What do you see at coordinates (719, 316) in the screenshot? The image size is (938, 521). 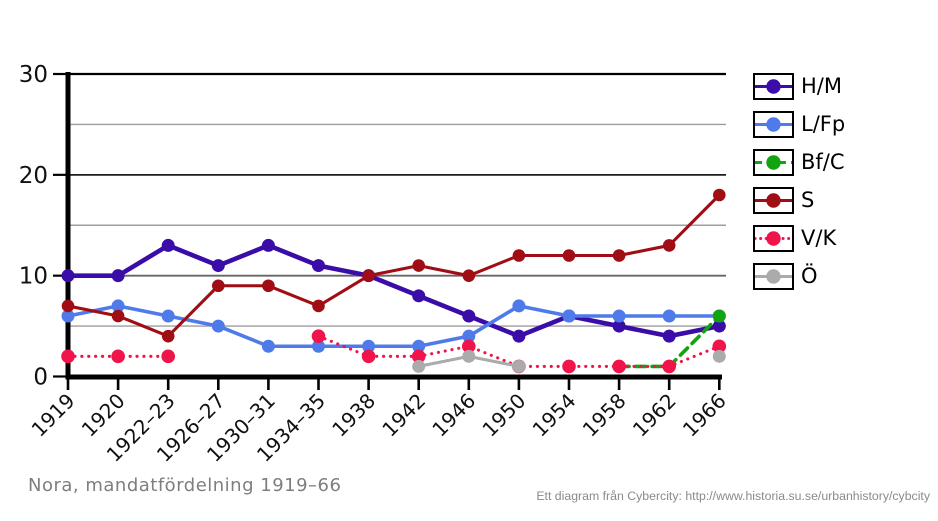 I see `data-point-bfc` at bounding box center [719, 316].